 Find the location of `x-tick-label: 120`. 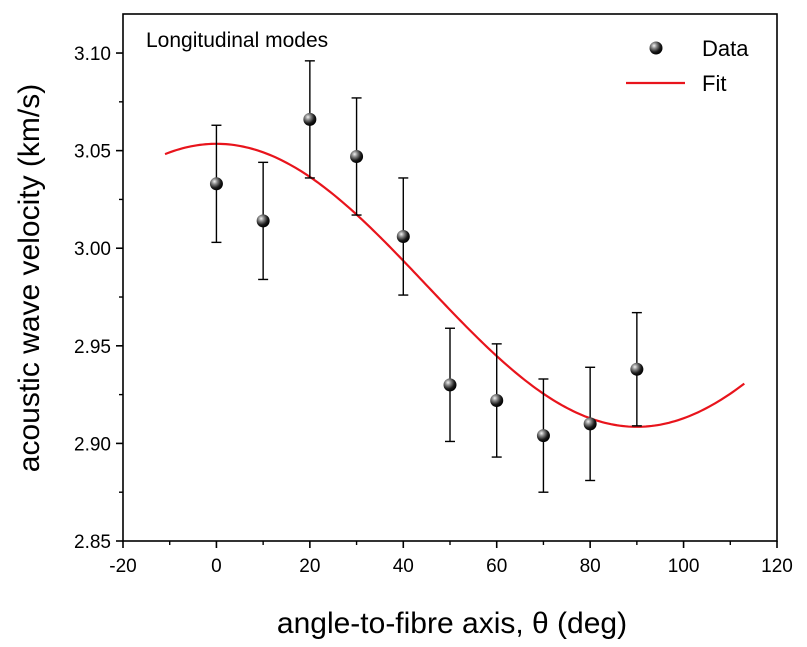

x-tick-label: 120 is located at coordinates (777, 566).